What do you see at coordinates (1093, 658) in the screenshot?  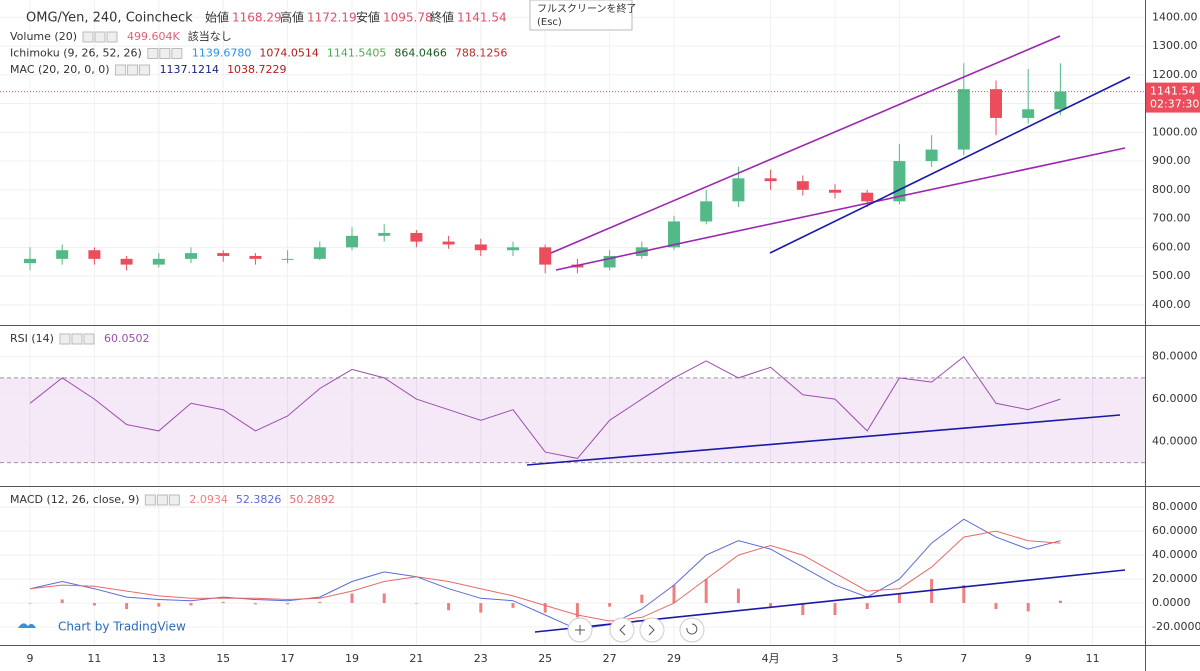 I see `x-tick-label: 11` at bounding box center [1093, 658].